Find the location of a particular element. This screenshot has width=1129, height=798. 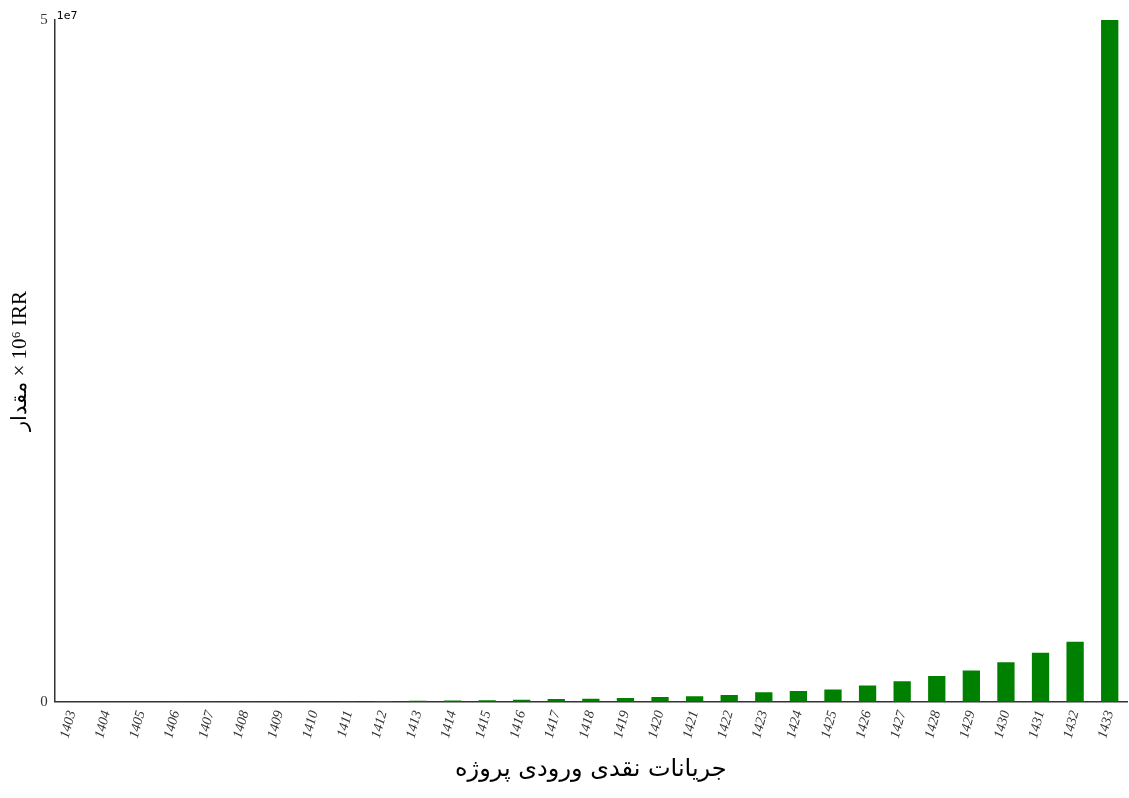

x-tick-label: 1433 is located at coordinates (1105, 724).